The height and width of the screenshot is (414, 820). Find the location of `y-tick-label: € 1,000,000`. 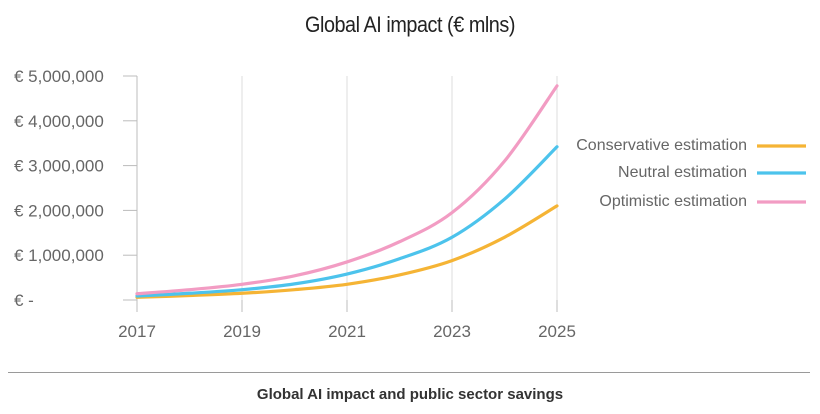

y-tick-label: € 1,000,000 is located at coordinates (59, 255).